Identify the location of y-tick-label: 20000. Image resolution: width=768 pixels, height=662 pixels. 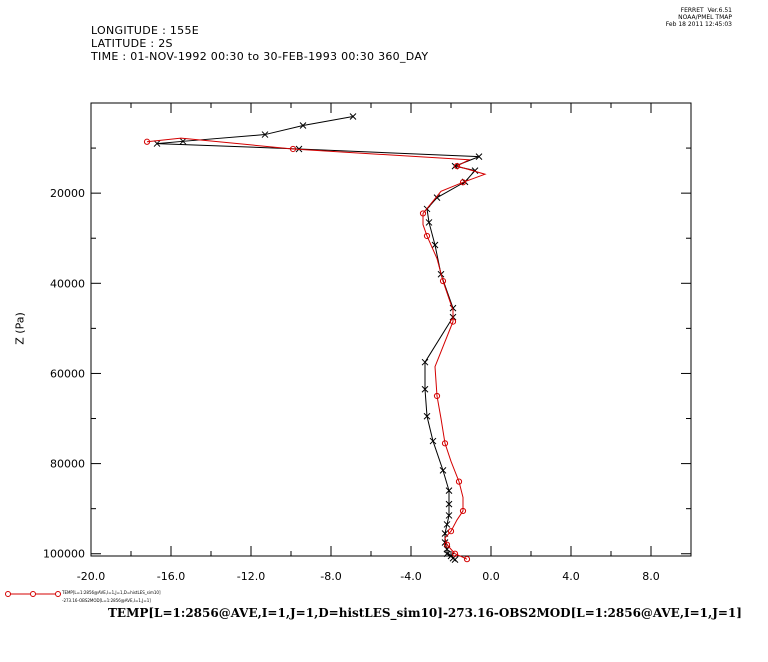
(67, 193).